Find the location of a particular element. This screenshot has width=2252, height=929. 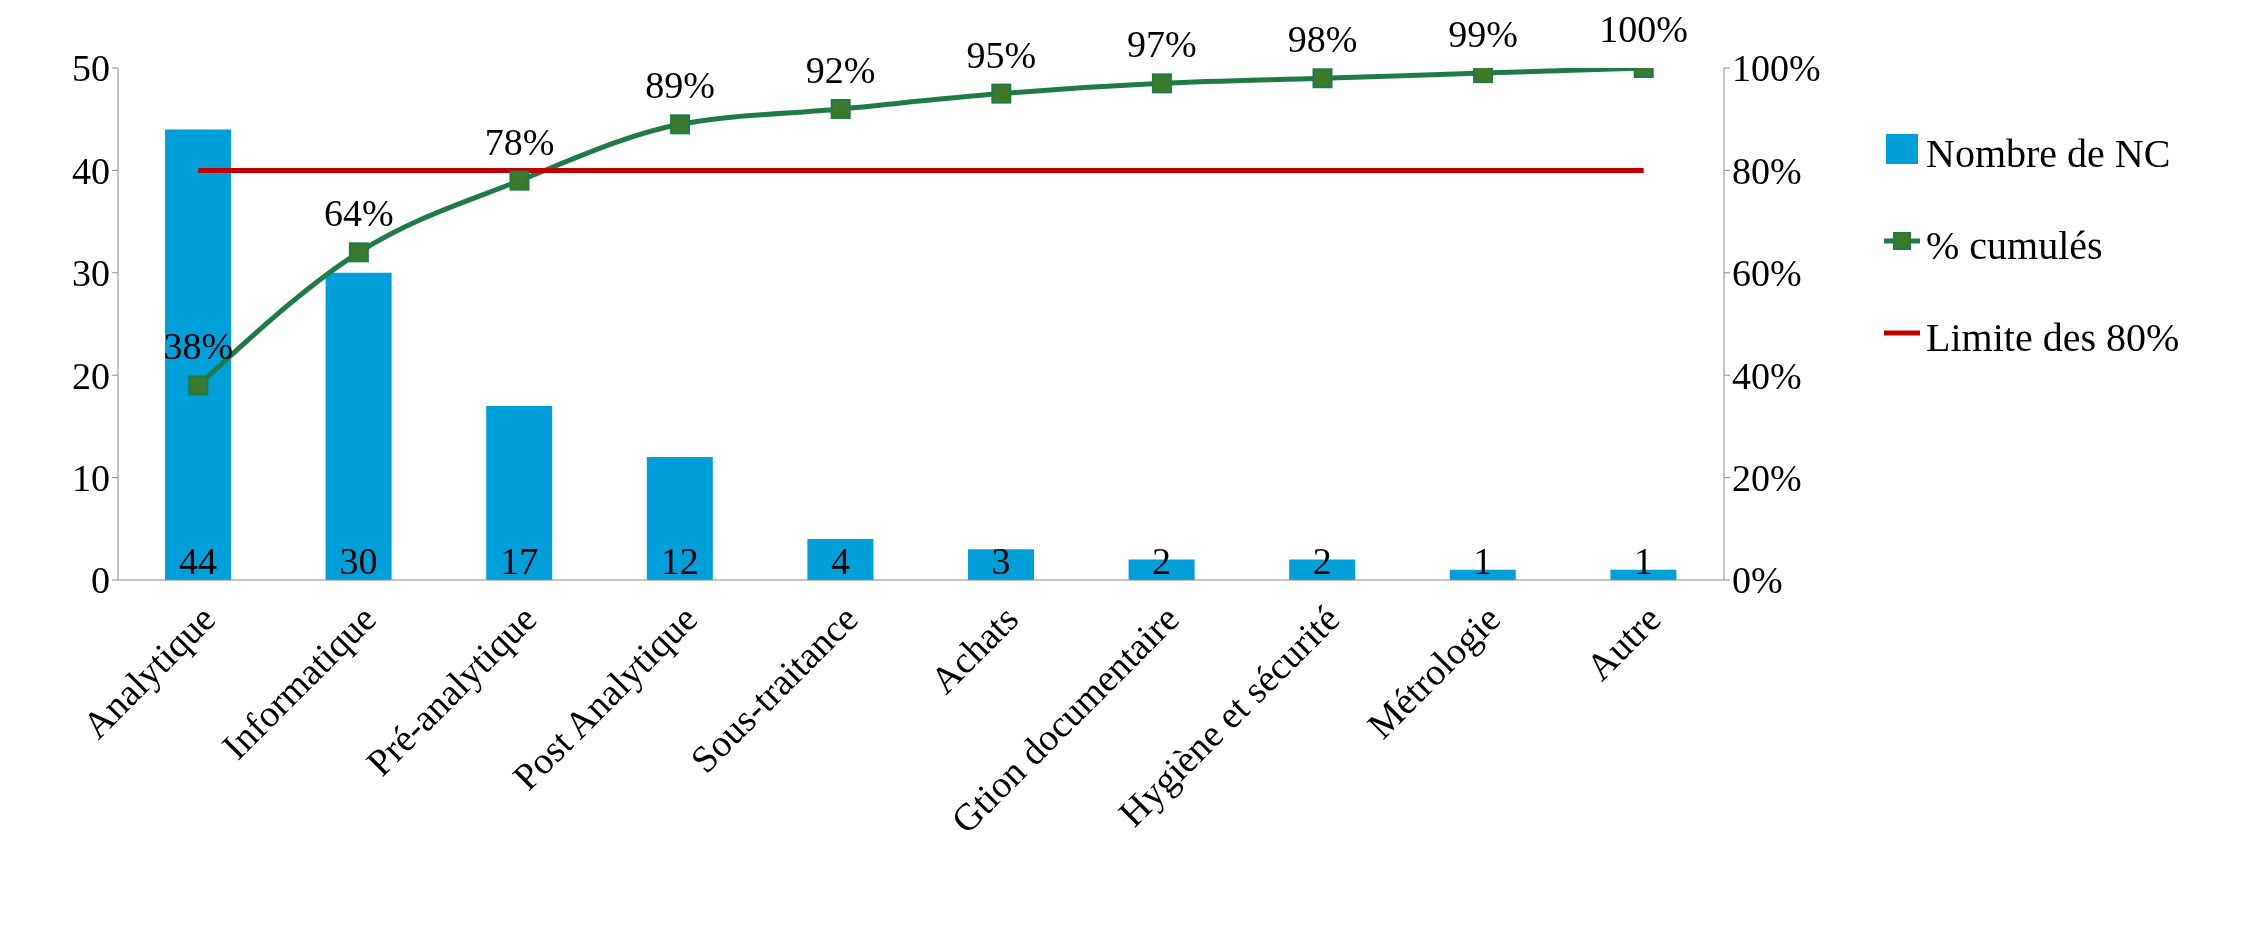

y-tick-label: 10 is located at coordinates (91, 478).